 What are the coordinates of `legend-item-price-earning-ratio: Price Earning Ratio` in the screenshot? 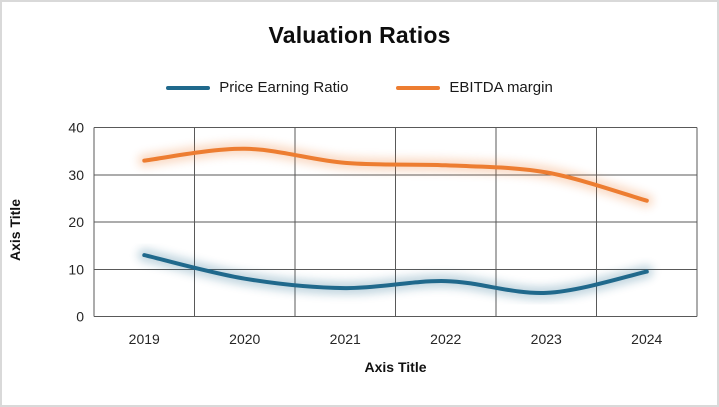 It's located at (257, 87).